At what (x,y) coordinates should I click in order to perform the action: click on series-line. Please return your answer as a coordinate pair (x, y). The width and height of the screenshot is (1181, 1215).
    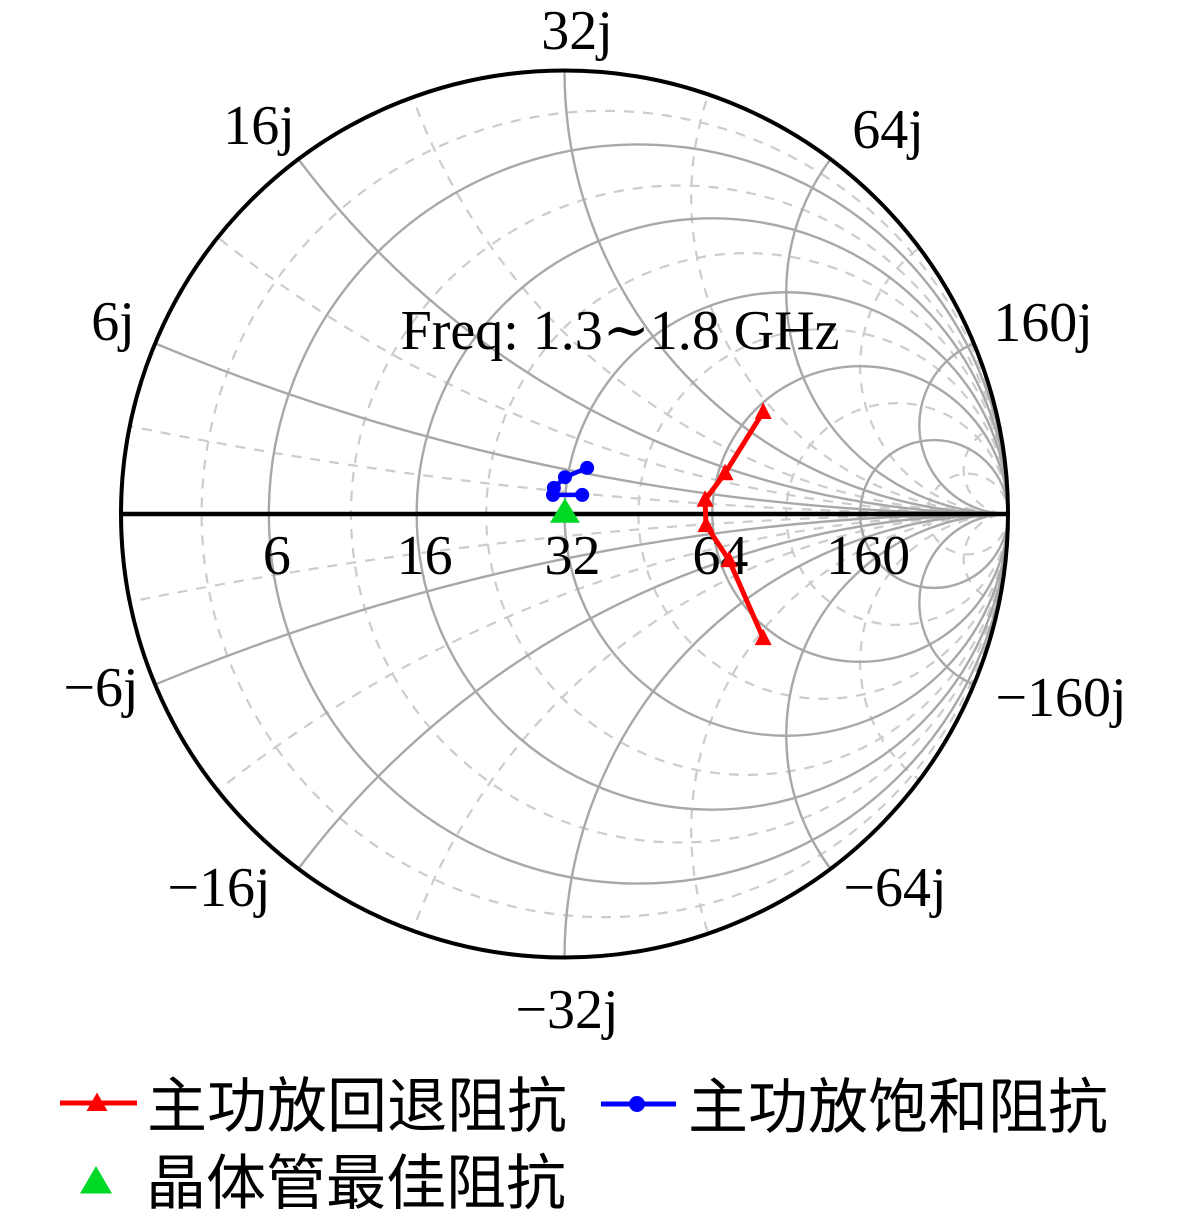
    Looking at the image, I should click on (734, 525).